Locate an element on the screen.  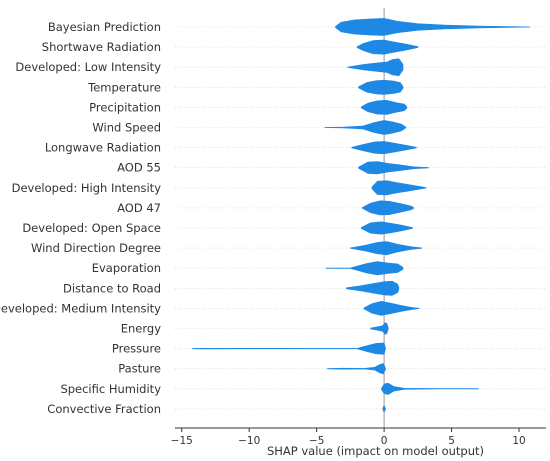
feature-label-longwave-radiation: Longwave Radiation is located at coordinates (103, 148).